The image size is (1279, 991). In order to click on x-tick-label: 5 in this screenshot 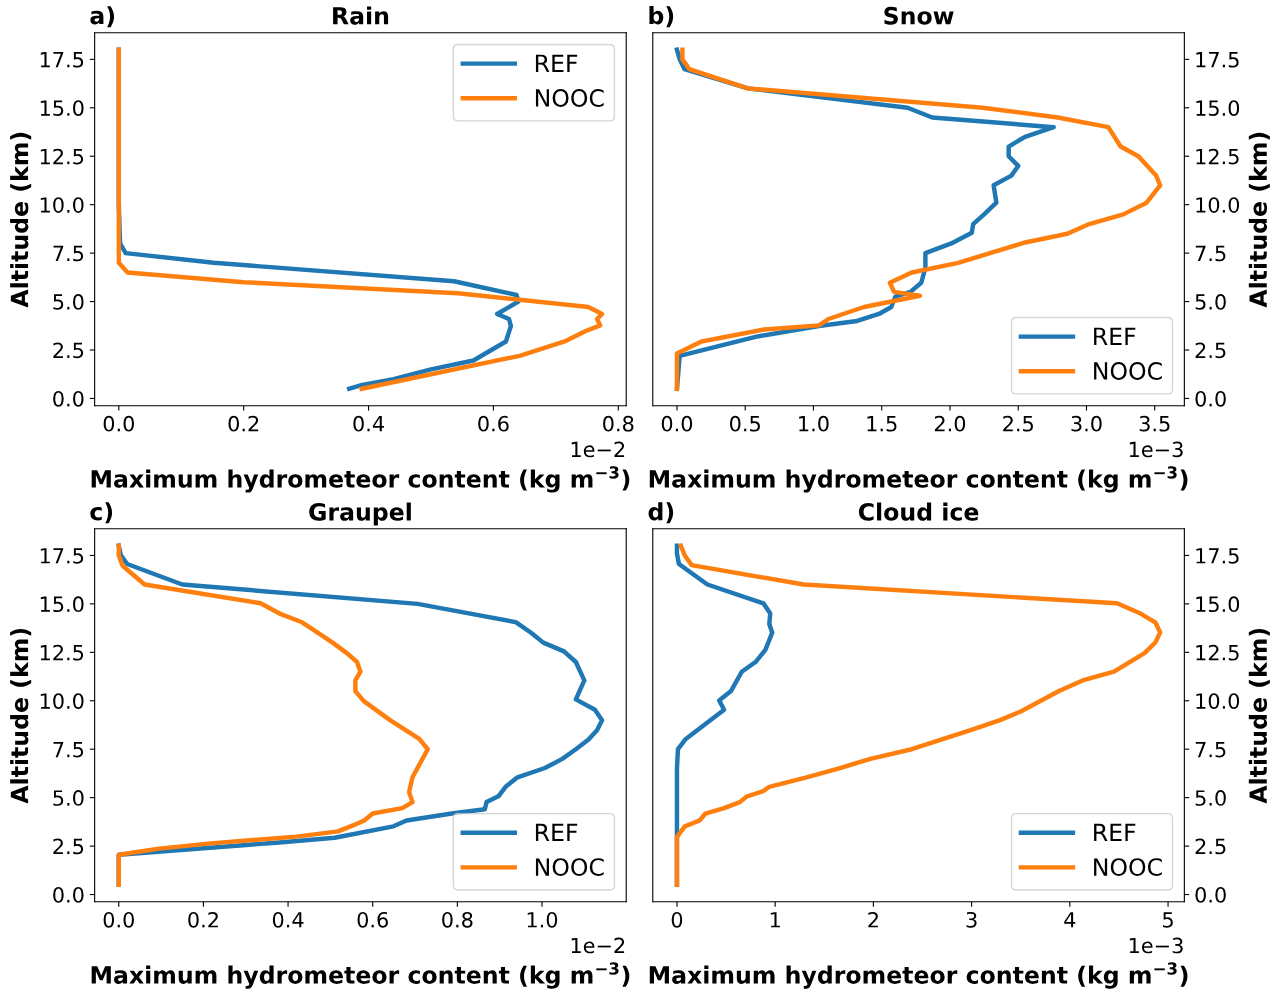, I will do `click(1168, 920)`.